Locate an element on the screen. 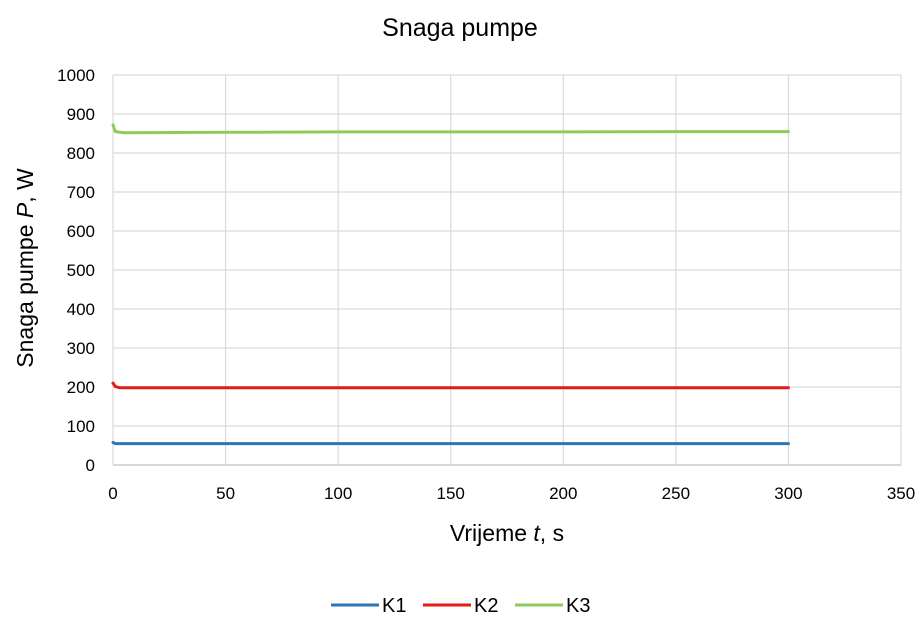 This screenshot has width=920, height=617. x-tick-label: 0 is located at coordinates (112, 493).